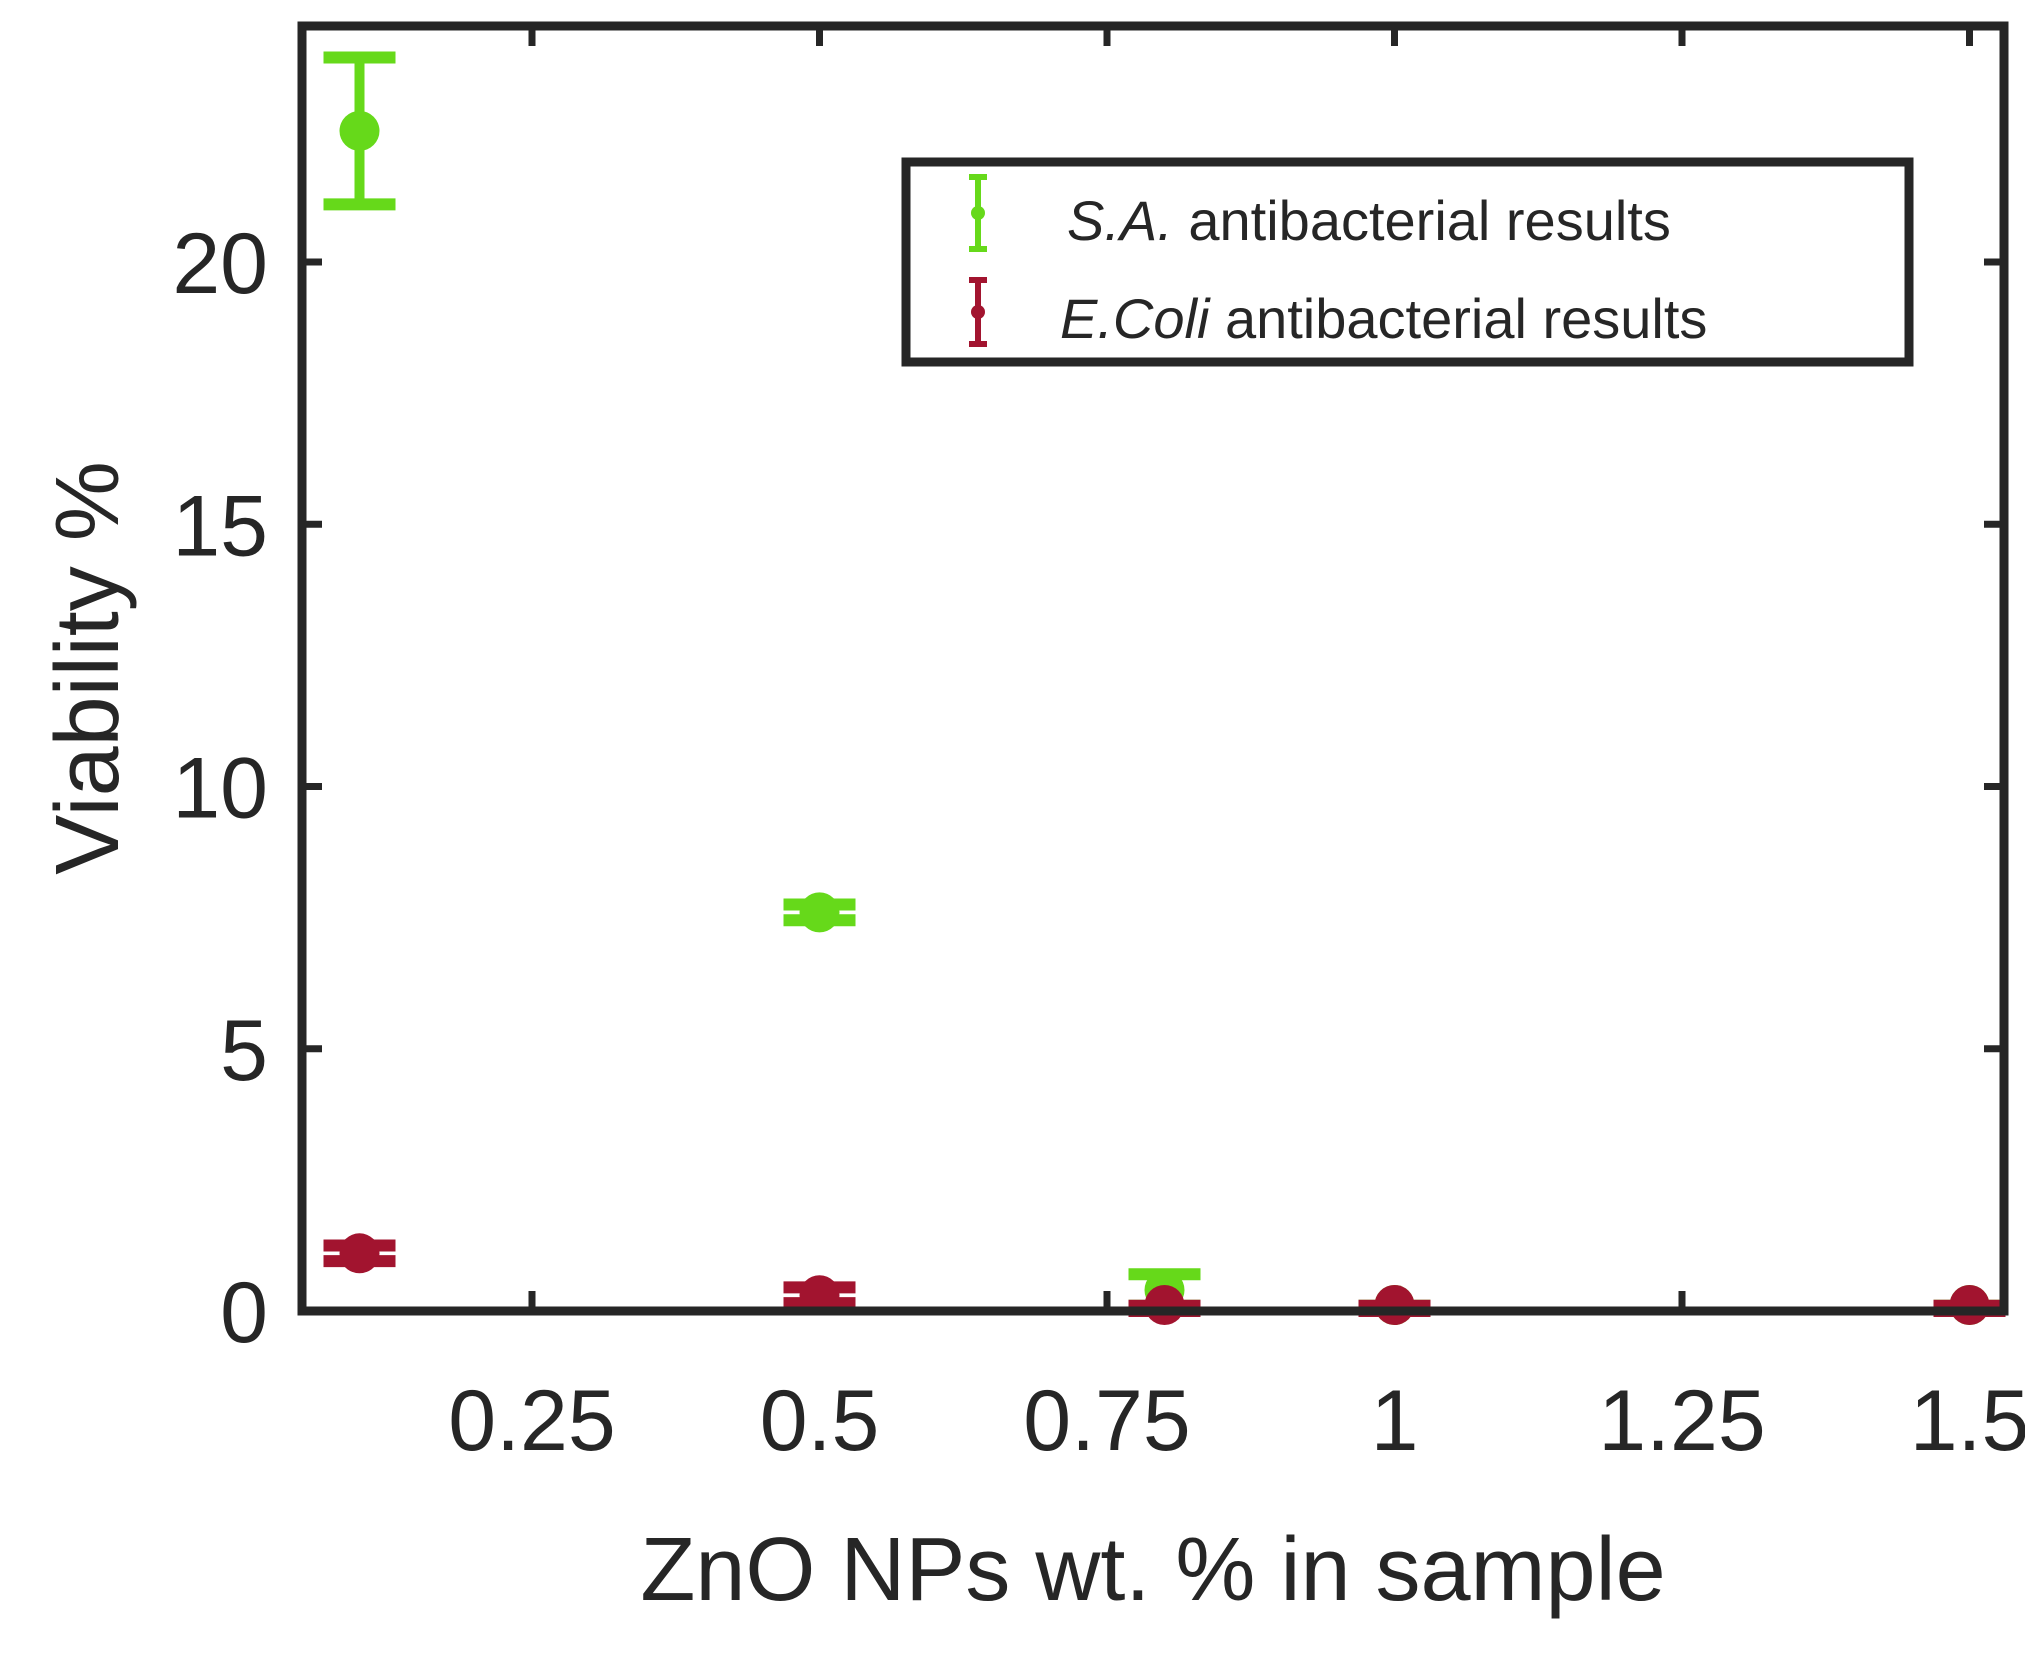  What do you see at coordinates (531, 1421) in the screenshot?
I see `x-tick-label: 0.25` at bounding box center [531, 1421].